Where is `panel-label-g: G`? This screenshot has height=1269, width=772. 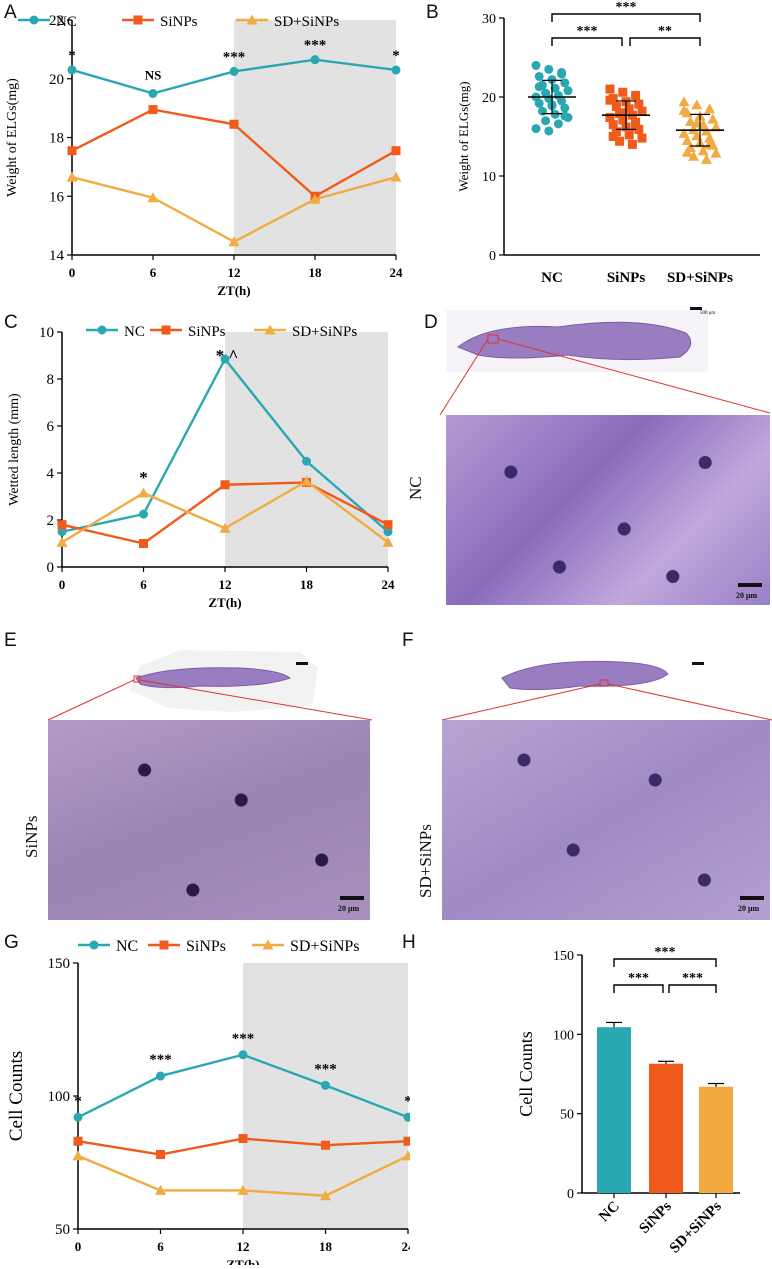
panel-label-g: G is located at coordinates (11, 942).